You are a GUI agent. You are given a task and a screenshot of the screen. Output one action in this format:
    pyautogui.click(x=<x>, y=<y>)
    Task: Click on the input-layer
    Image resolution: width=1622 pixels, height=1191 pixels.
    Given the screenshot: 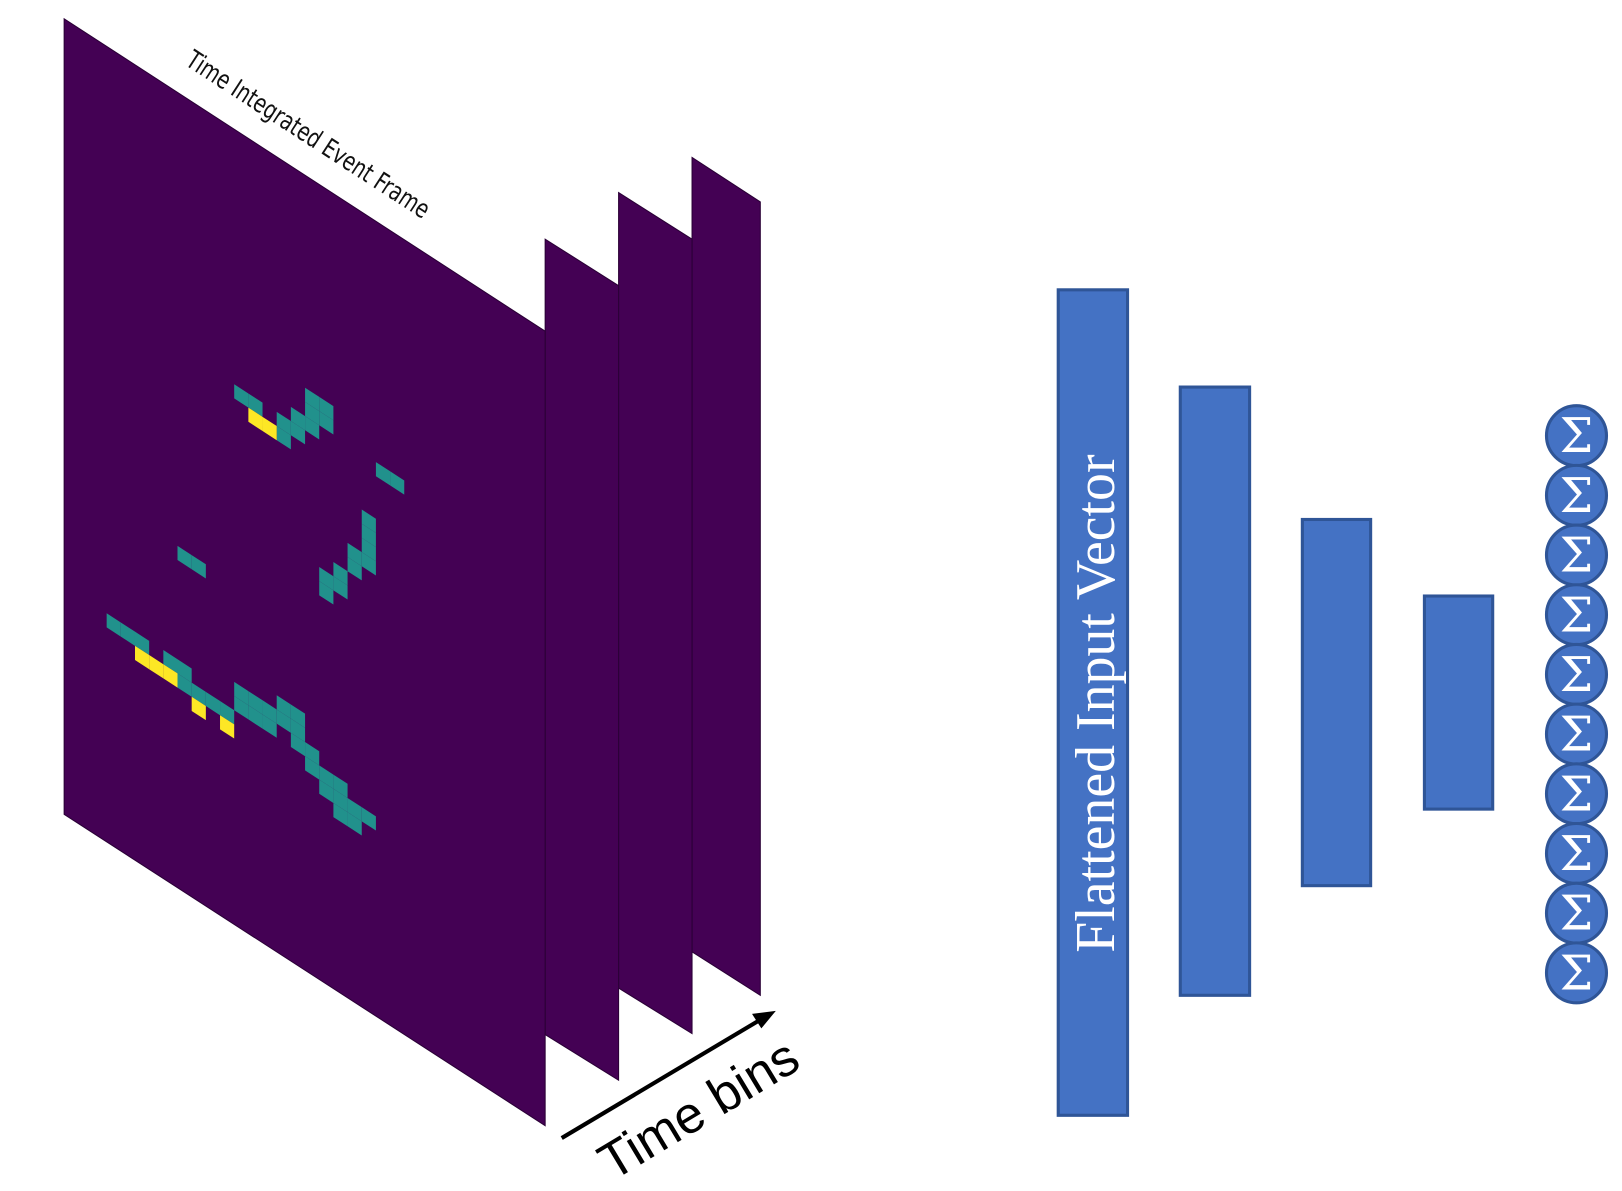 What is the action you would take?
    pyautogui.click(x=1093, y=702)
    